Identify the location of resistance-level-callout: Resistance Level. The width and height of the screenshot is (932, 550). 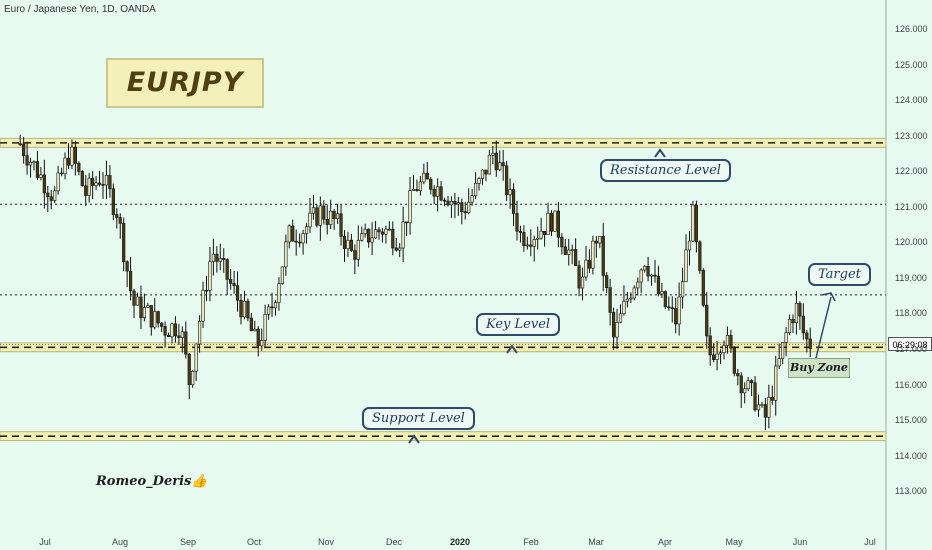
(665, 170).